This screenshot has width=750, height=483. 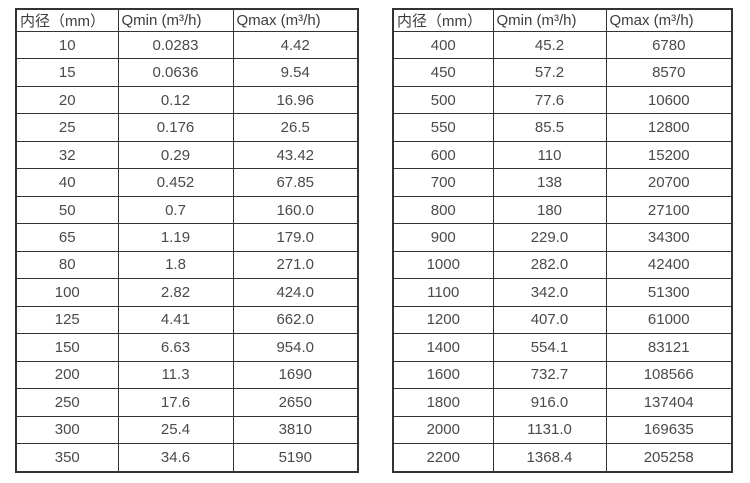 I want to click on table-row: 400 45.2 6780, so click(x=562, y=45).